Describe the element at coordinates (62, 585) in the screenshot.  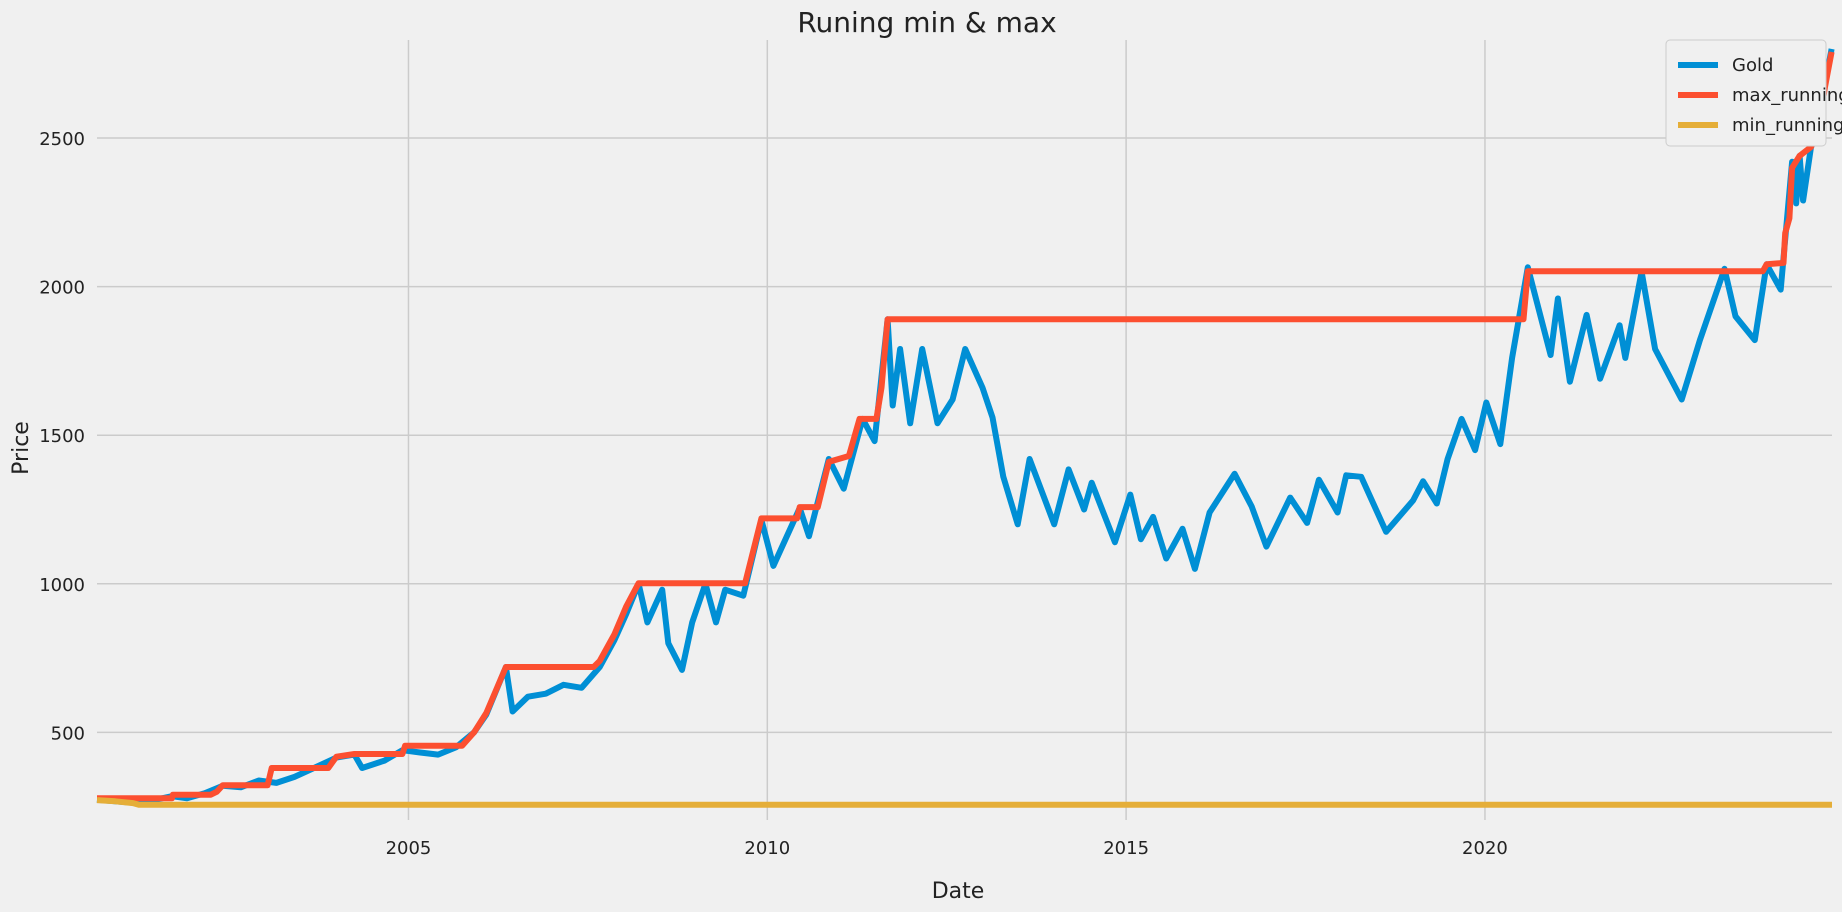
I see `y-tick-label: 1000` at that location.